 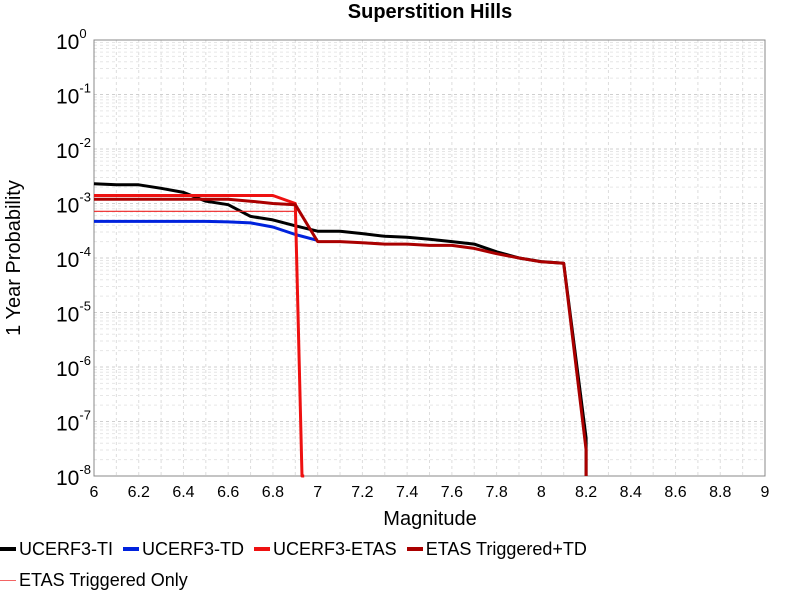 What do you see at coordinates (73, 422) in the screenshot?
I see `y-tick-label: 10⁻⁷` at bounding box center [73, 422].